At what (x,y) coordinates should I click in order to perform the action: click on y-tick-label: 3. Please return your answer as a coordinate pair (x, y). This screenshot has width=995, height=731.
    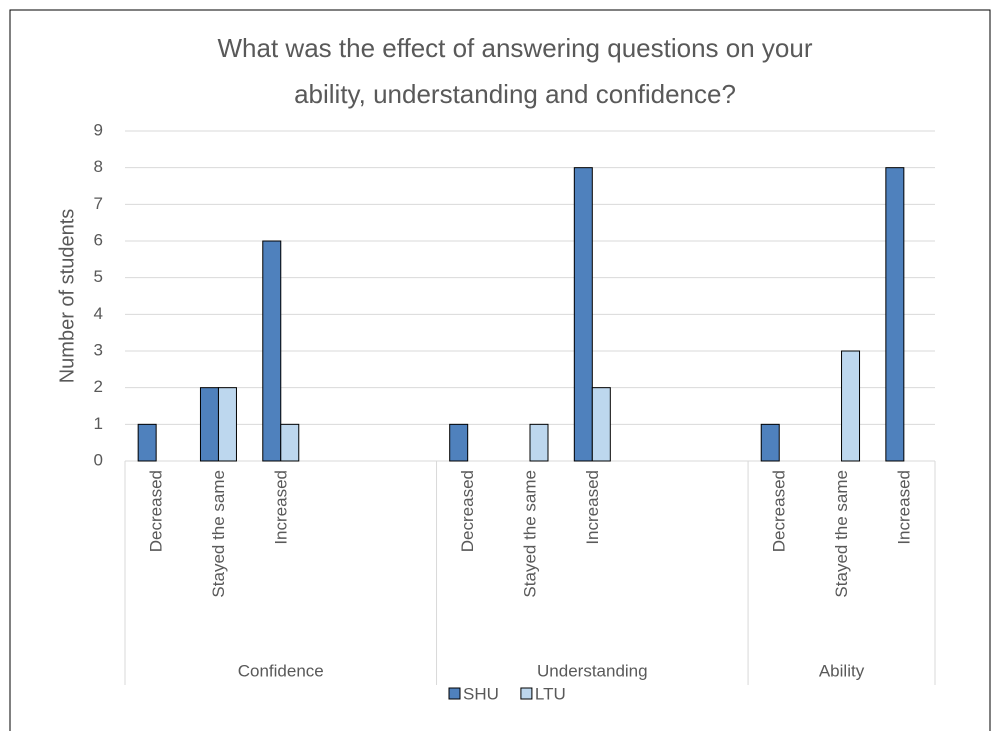
    Looking at the image, I should click on (98, 349).